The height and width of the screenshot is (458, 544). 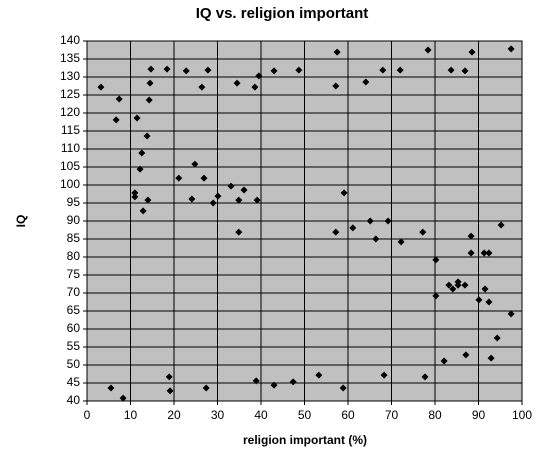 I want to click on y-axis-title: IQ, so click(x=21, y=221).